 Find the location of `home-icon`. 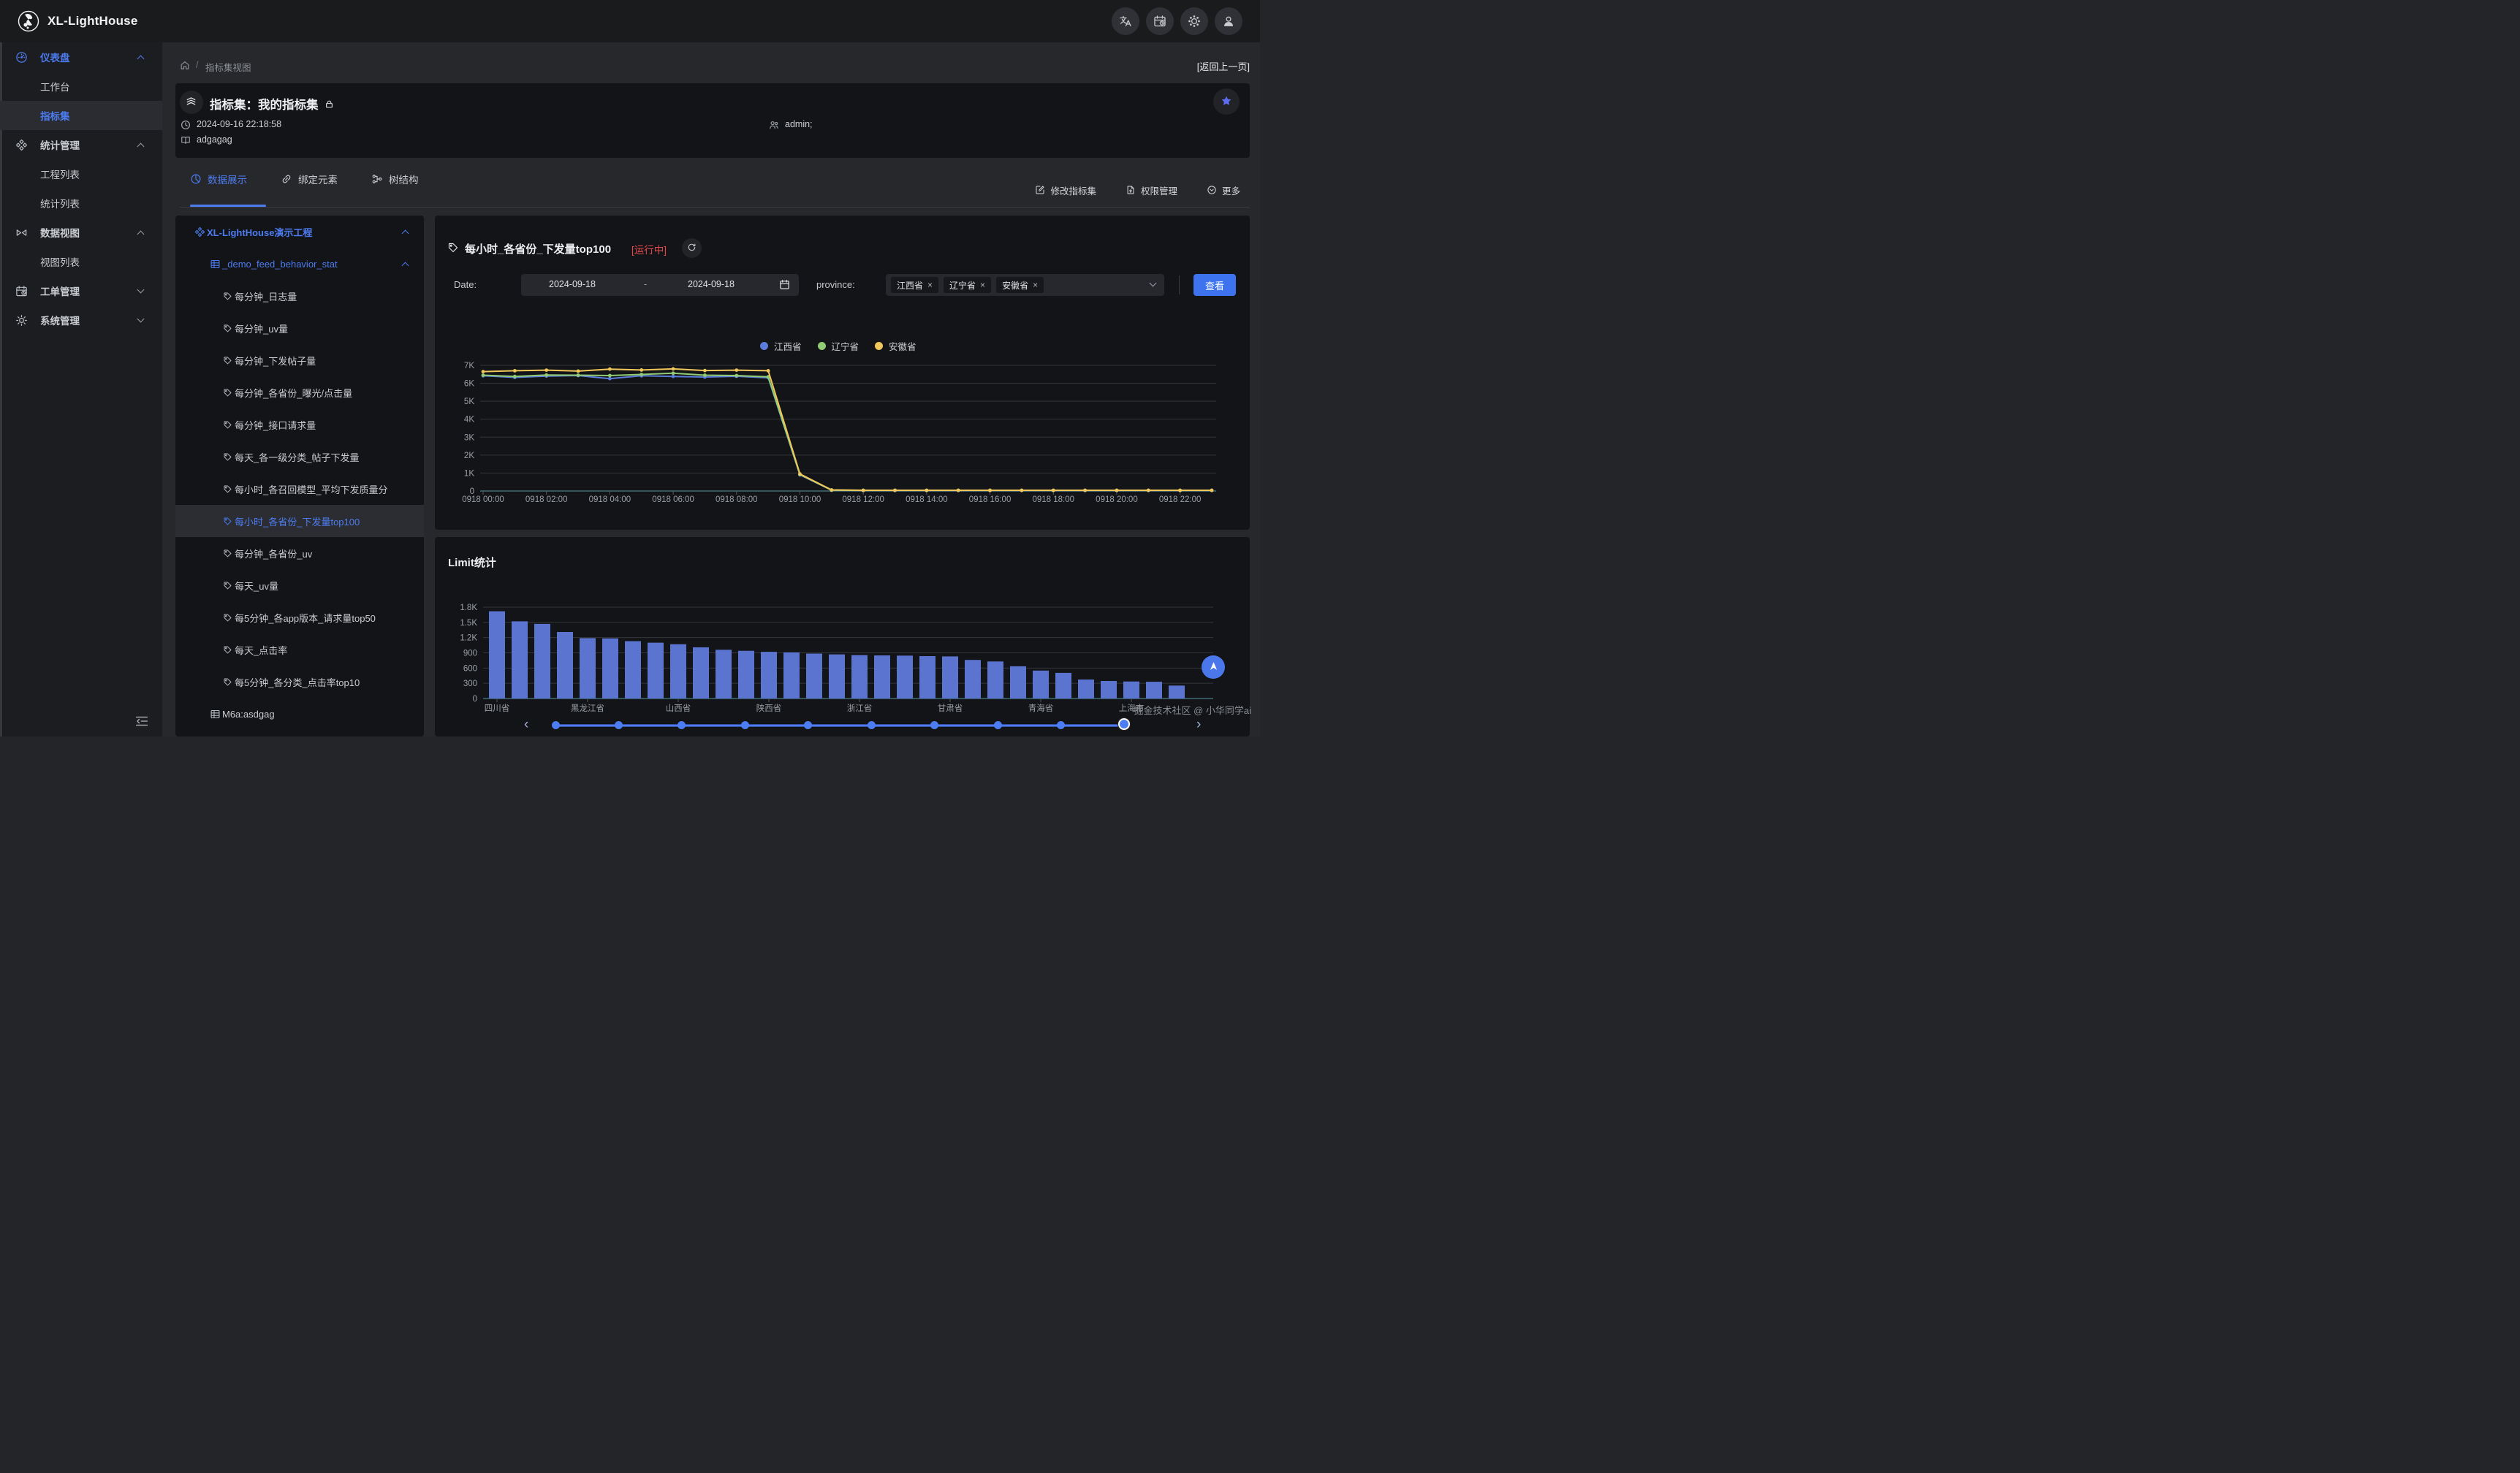

home-icon is located at coordinates (185, 65).